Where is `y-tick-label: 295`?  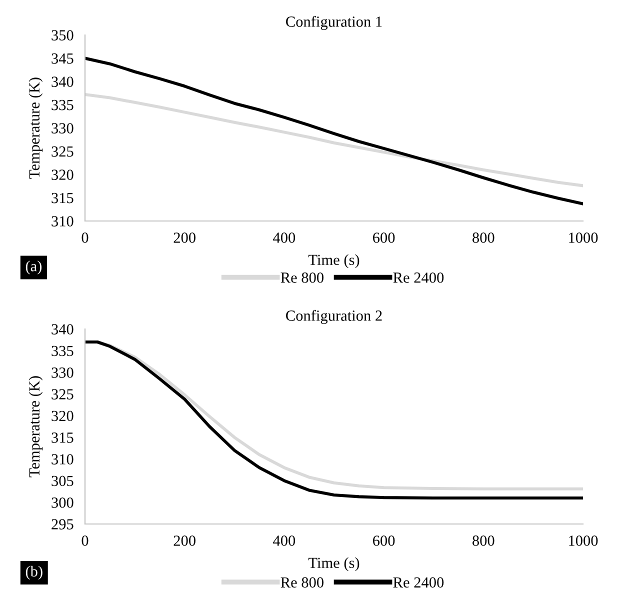 y-tick-label: 295 is located at coordinates (63, 524).